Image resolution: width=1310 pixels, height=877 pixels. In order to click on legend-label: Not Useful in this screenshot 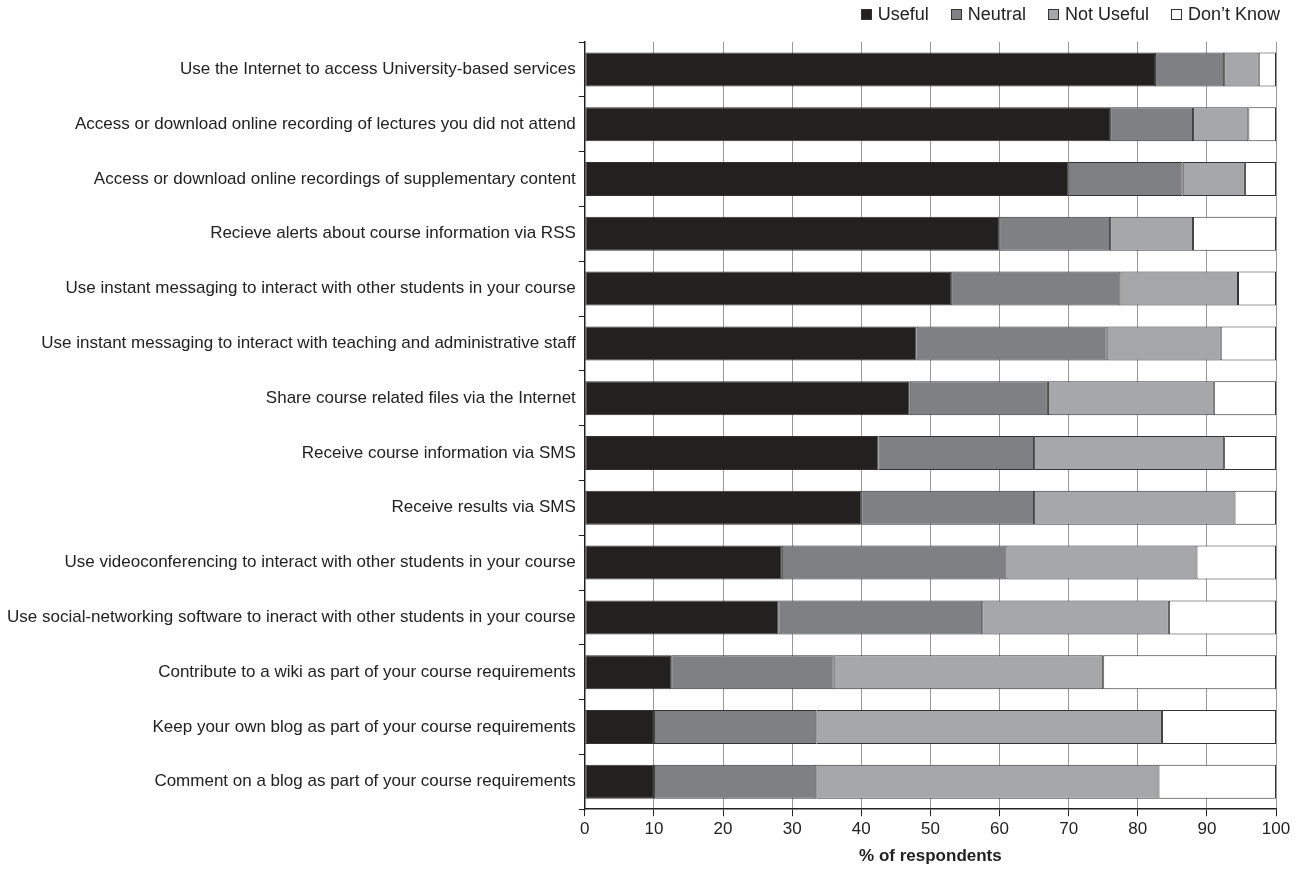, I will do `click(1106, 14)`.